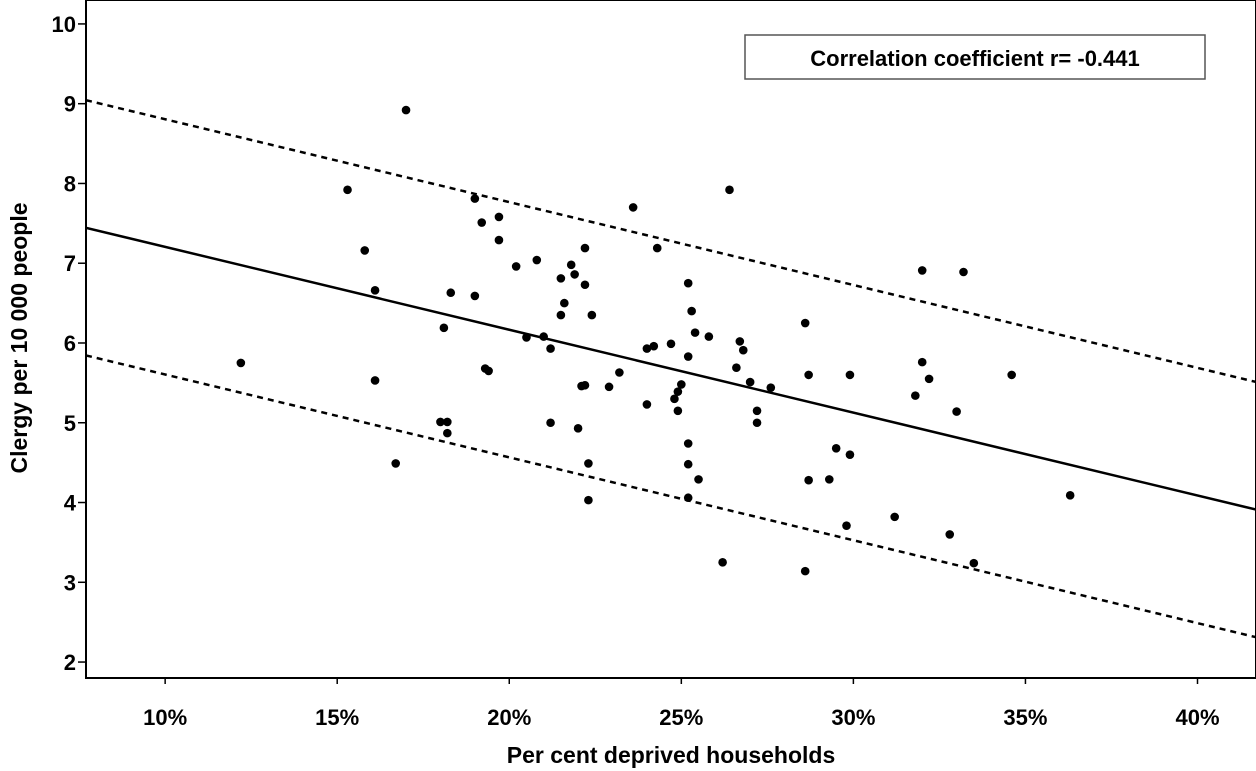  Describe the element at coordinates (70, 183) in the screenshot. I see `y-tick-label: 8` at that location.